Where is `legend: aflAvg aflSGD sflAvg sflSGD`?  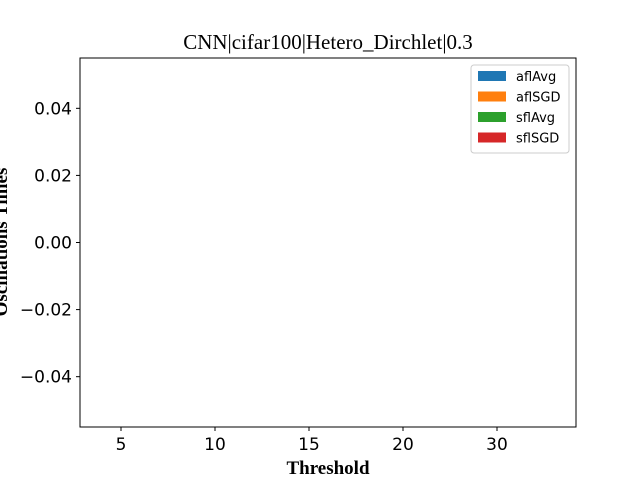
legend: aflAvg aflSGD sflAvg sflSGD is located at coordinates (520, 109).